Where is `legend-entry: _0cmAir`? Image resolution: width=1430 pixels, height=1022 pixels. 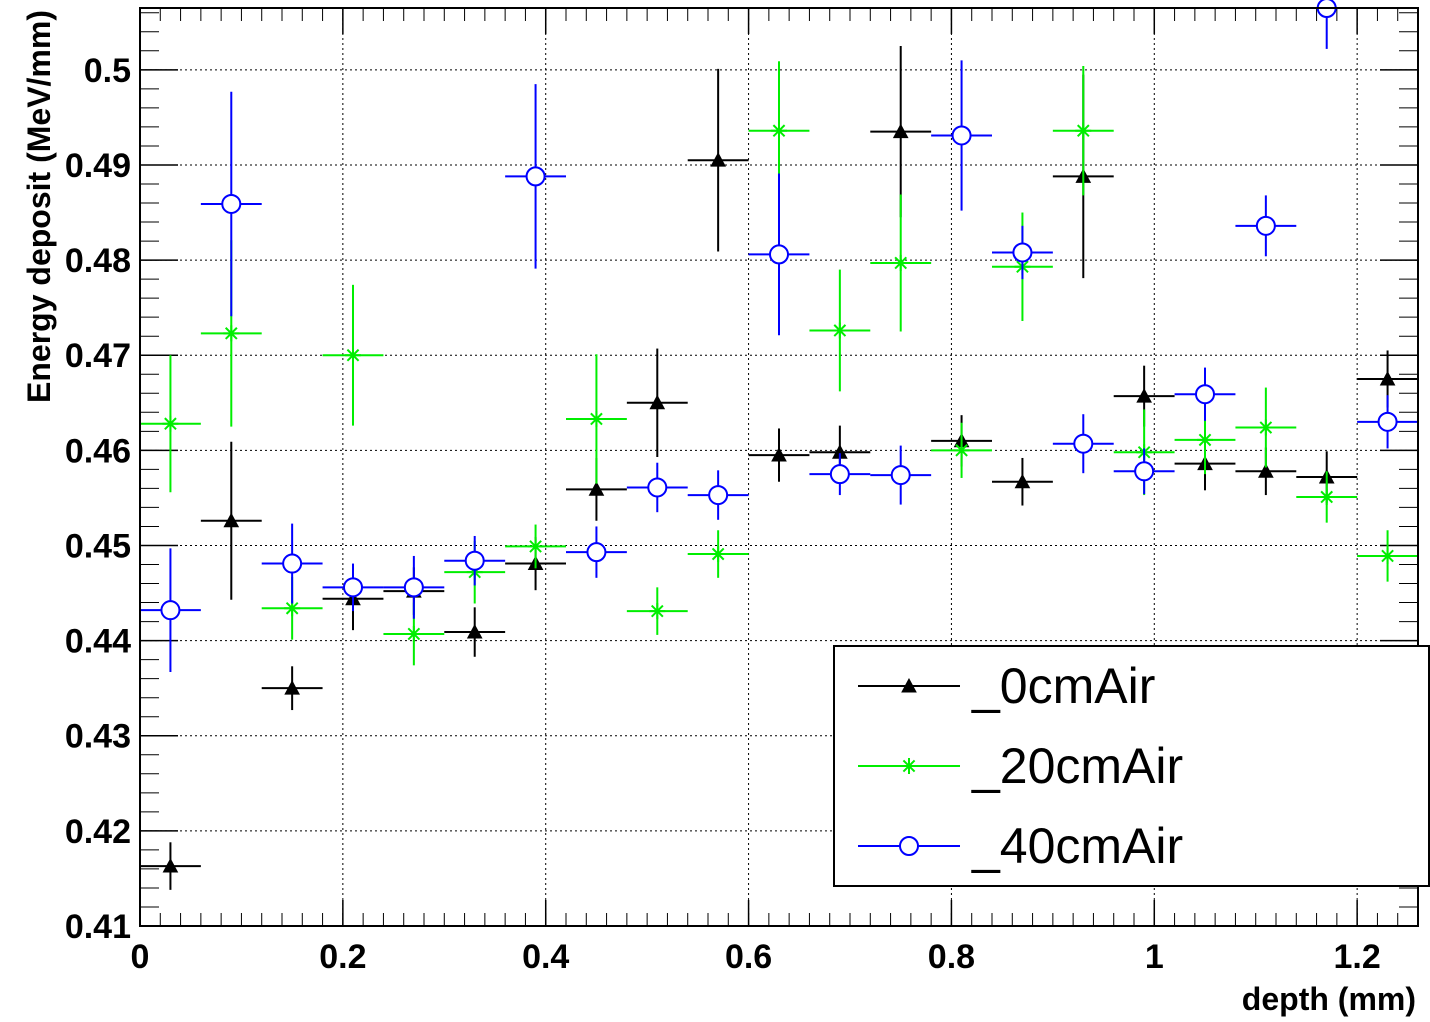
legend-entry: _0cmAir is located at coordinates (1006, 686).